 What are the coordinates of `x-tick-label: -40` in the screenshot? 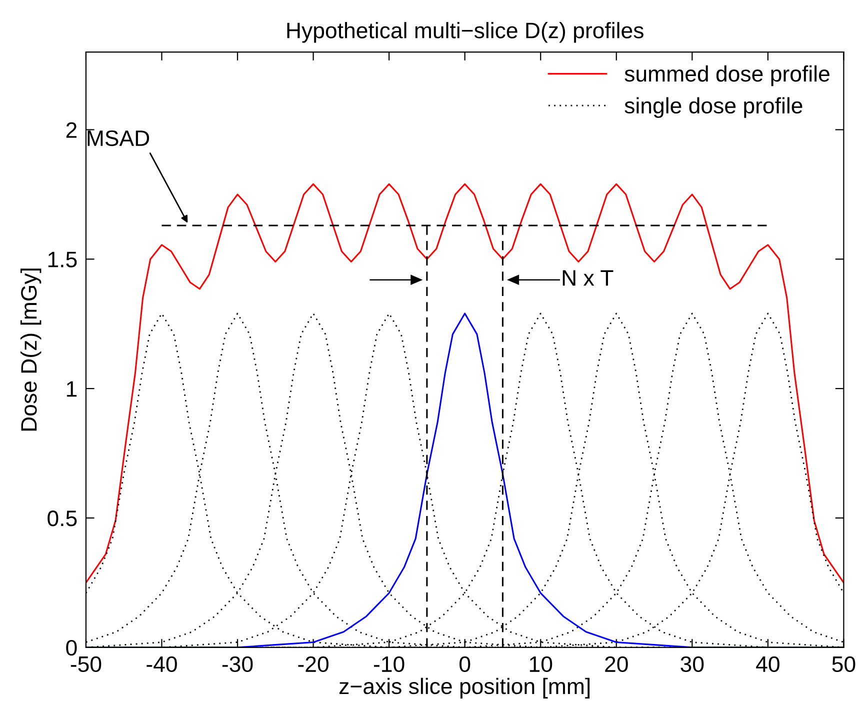 It's located at (161, 664).